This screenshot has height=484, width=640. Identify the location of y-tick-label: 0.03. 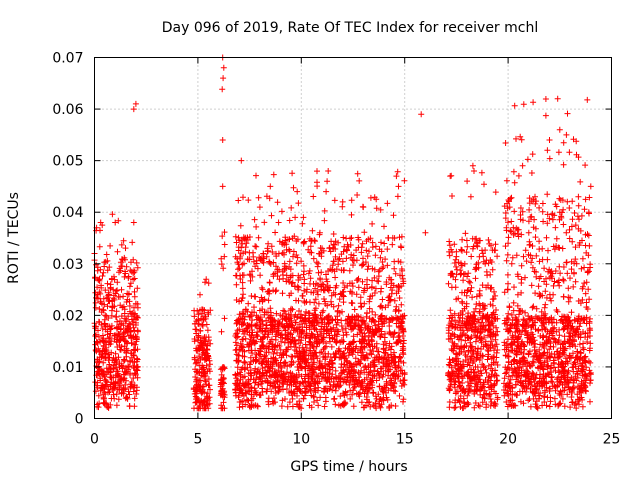
(67, 265).